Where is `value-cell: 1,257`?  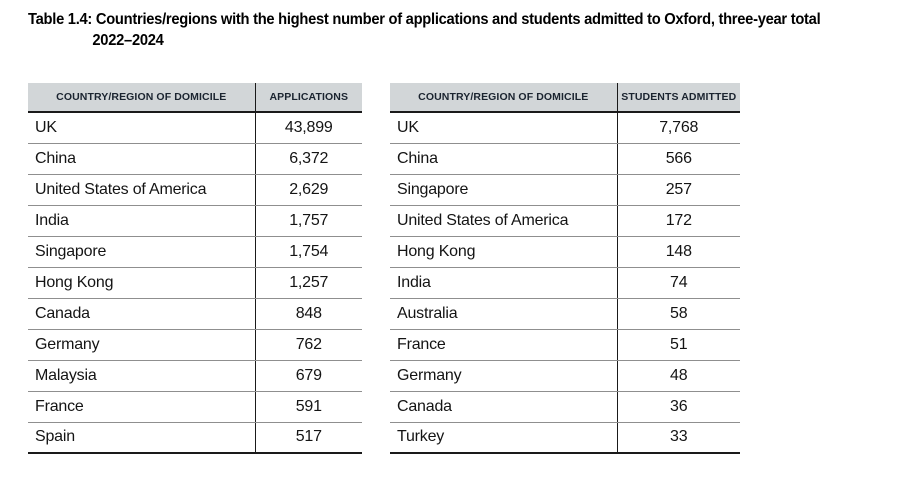
value-cell: 1,257 is located at coordinates (308, 283).